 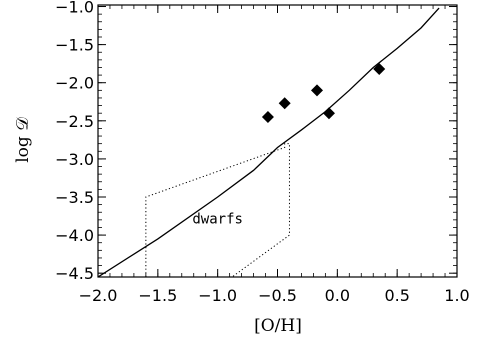 What do you see at coordinates (23, 140) in the screenshot?
I see `y-axis-label: log 𝒟` at bounding box center [23, 140].